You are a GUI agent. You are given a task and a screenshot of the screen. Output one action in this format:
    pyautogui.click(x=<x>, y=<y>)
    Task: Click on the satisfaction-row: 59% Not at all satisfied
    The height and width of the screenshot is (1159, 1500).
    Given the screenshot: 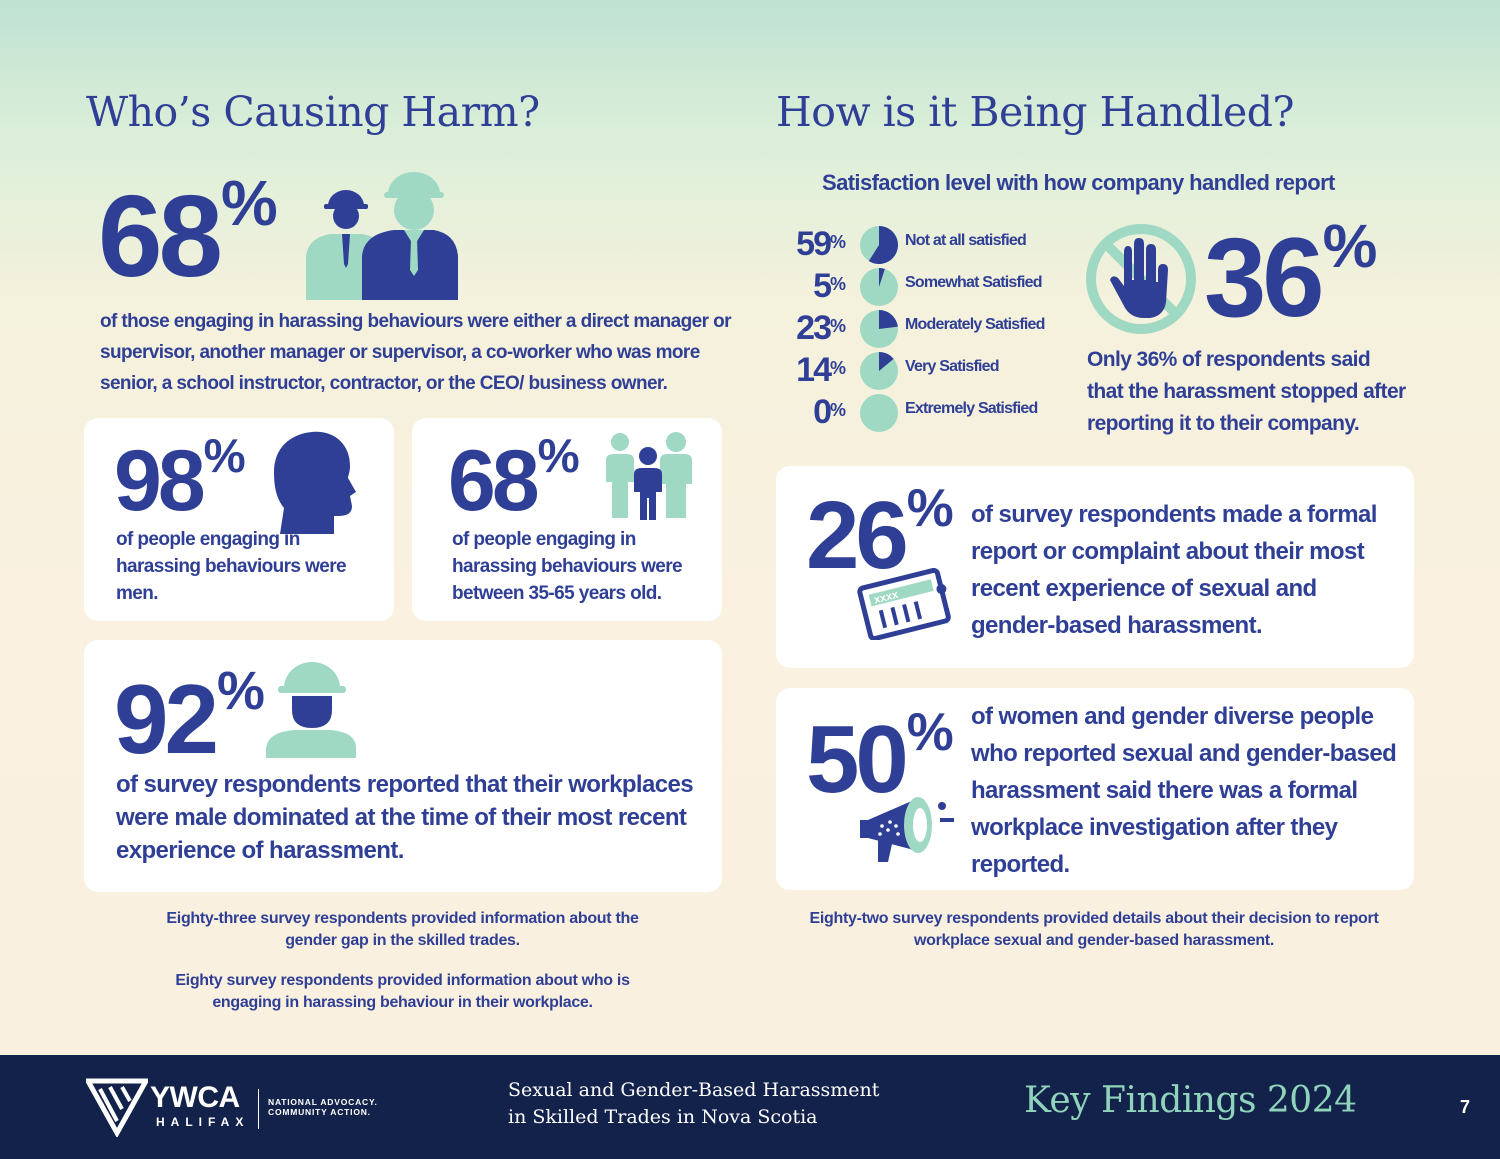 What is the action you would take?
    pyautogui.click(x=935, y=245)
    